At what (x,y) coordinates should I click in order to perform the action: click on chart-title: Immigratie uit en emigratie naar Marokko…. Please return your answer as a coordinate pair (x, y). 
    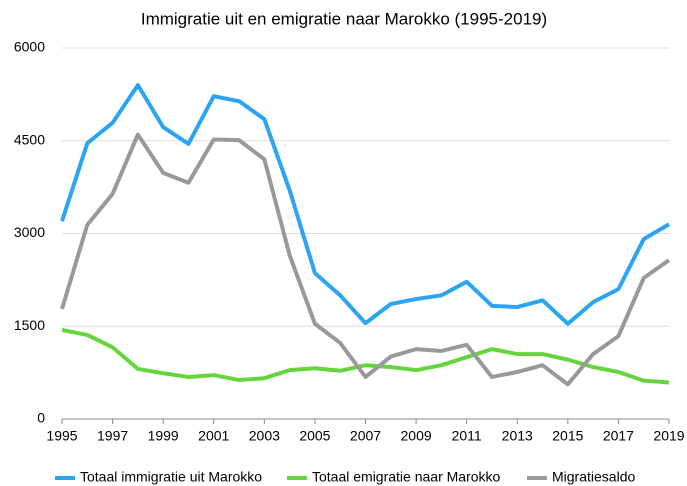
    Looking at the image, I should click on (344, 18).